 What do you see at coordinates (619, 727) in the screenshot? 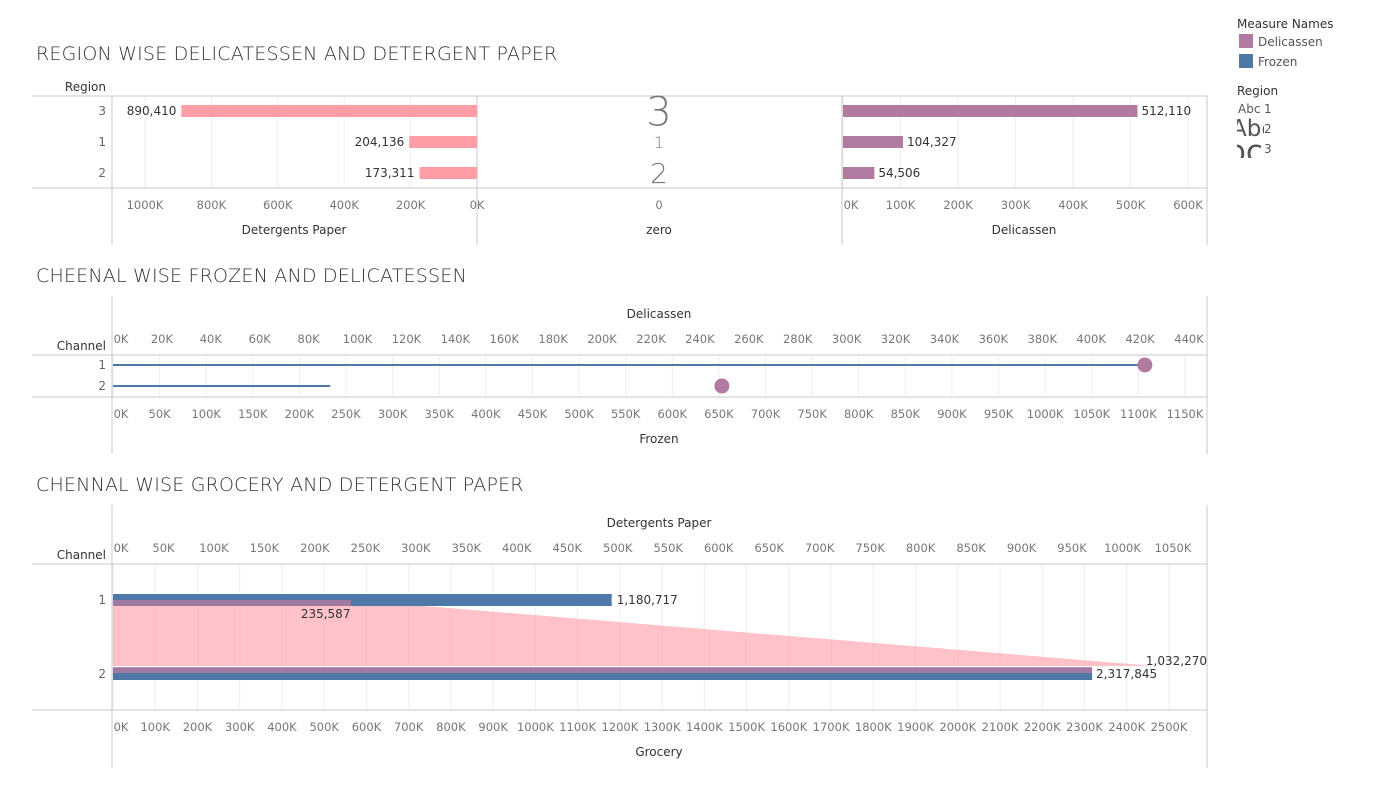
I see `grocery-bottom-tick: 1200K` at bounding box center [619, 727].